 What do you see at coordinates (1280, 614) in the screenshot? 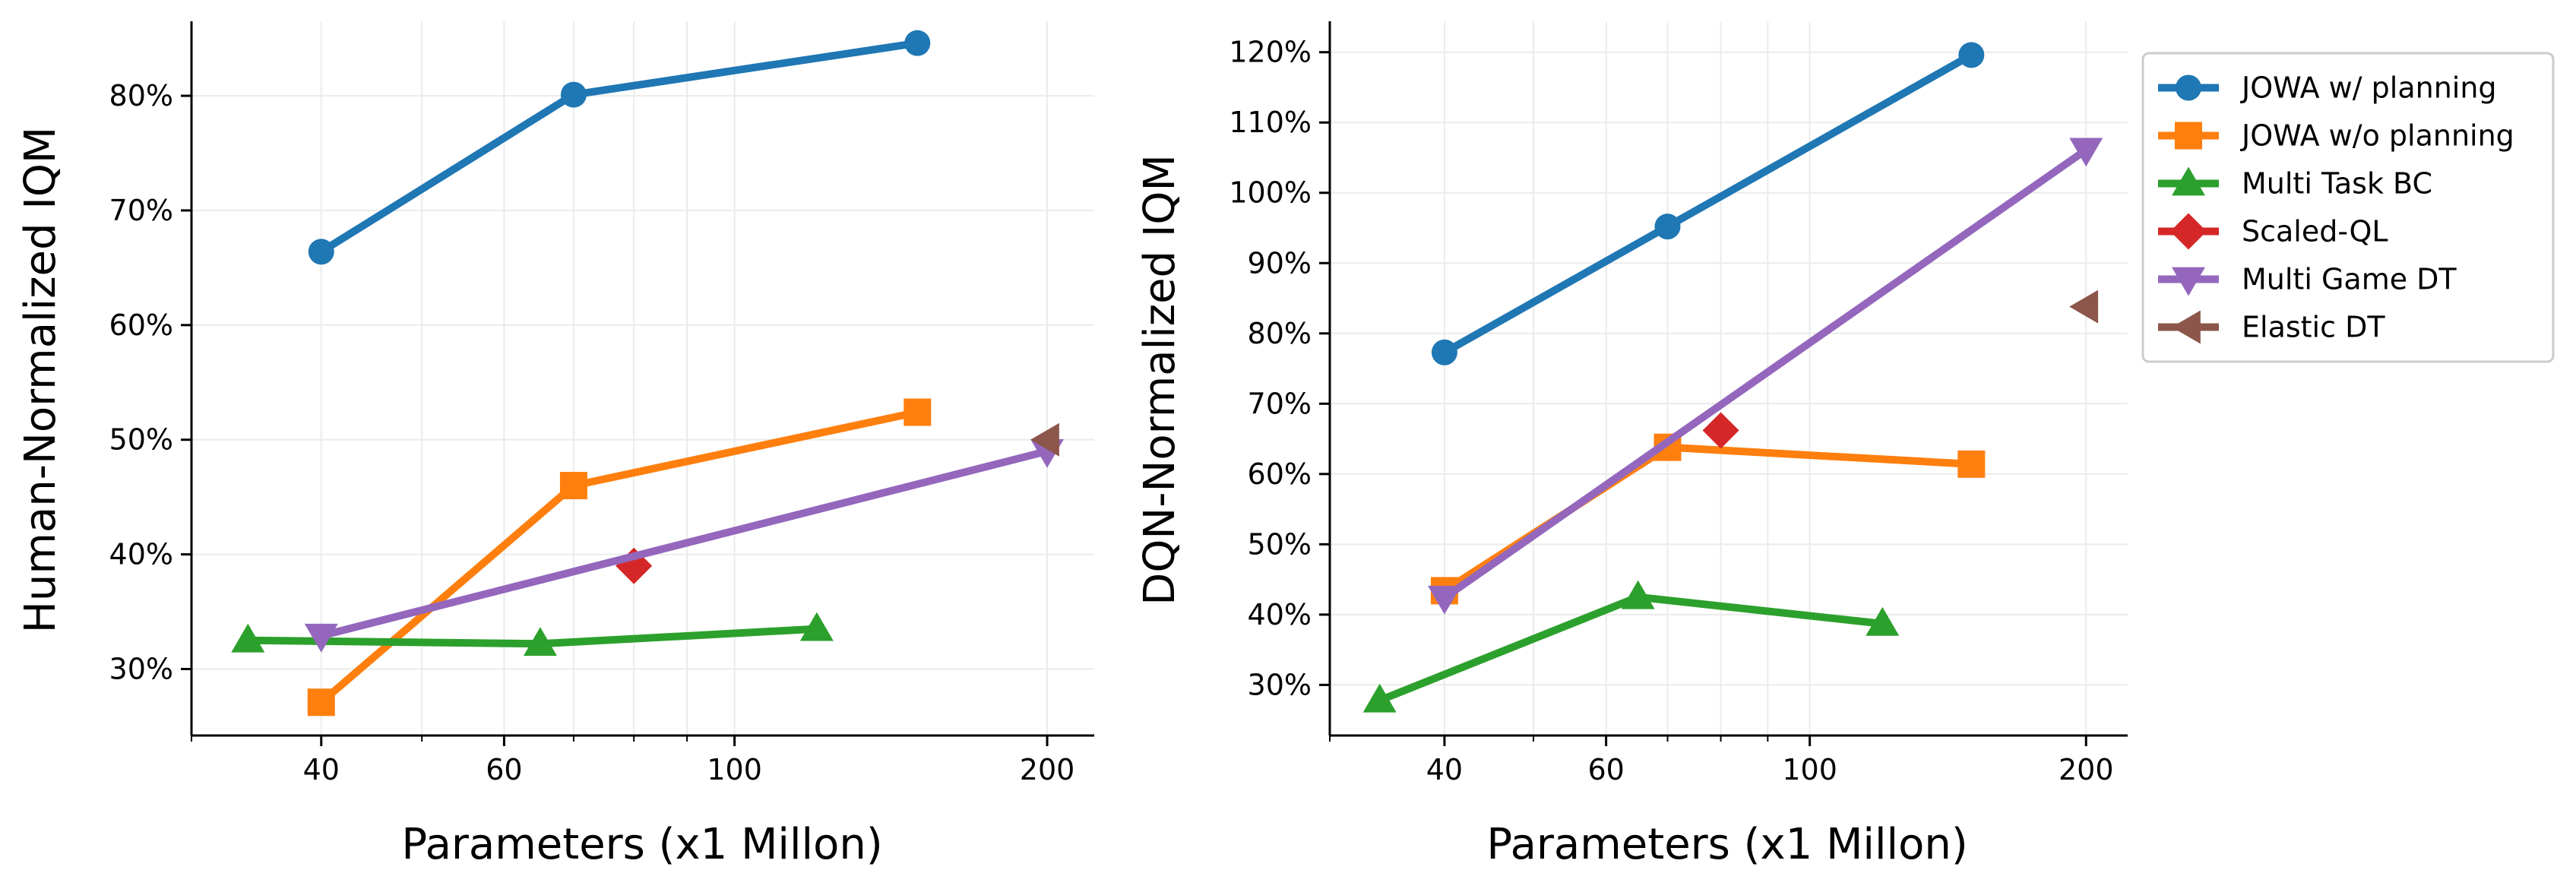
I see `right-chart-y-tick-label: 40%` at bounding box center [1280, 614].